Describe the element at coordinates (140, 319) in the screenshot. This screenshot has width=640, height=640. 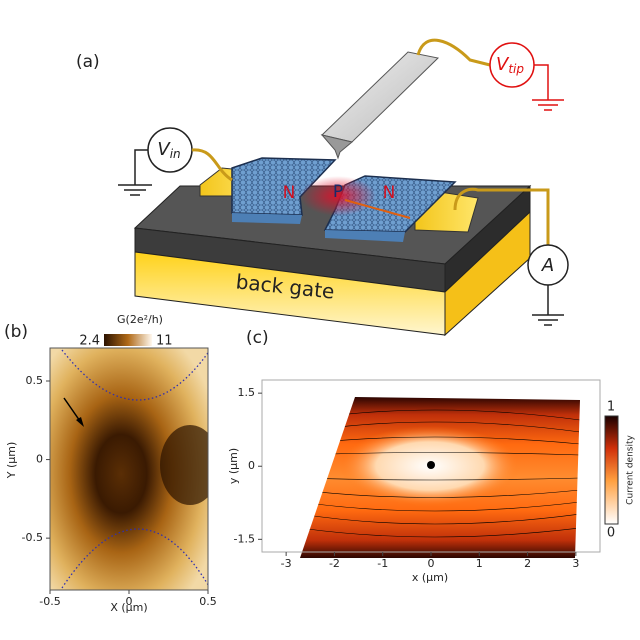
I see `colorbar-title: G(2e²/h)` at that location.